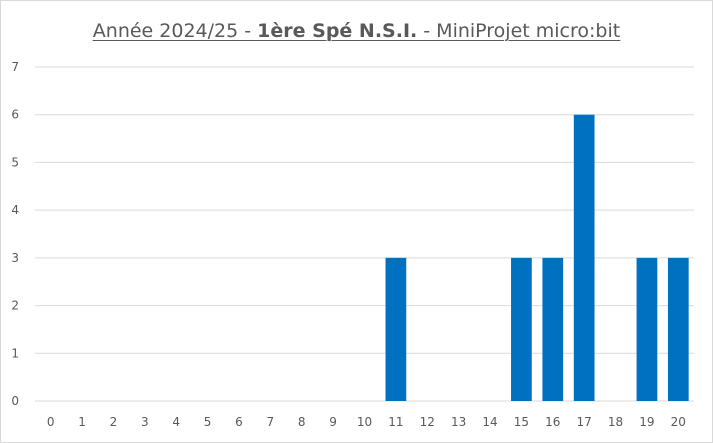  What do you see at coordinates (15, 353) in the screenshot?
I see `y-tick-label: 1` at bounding box center [15, 353].